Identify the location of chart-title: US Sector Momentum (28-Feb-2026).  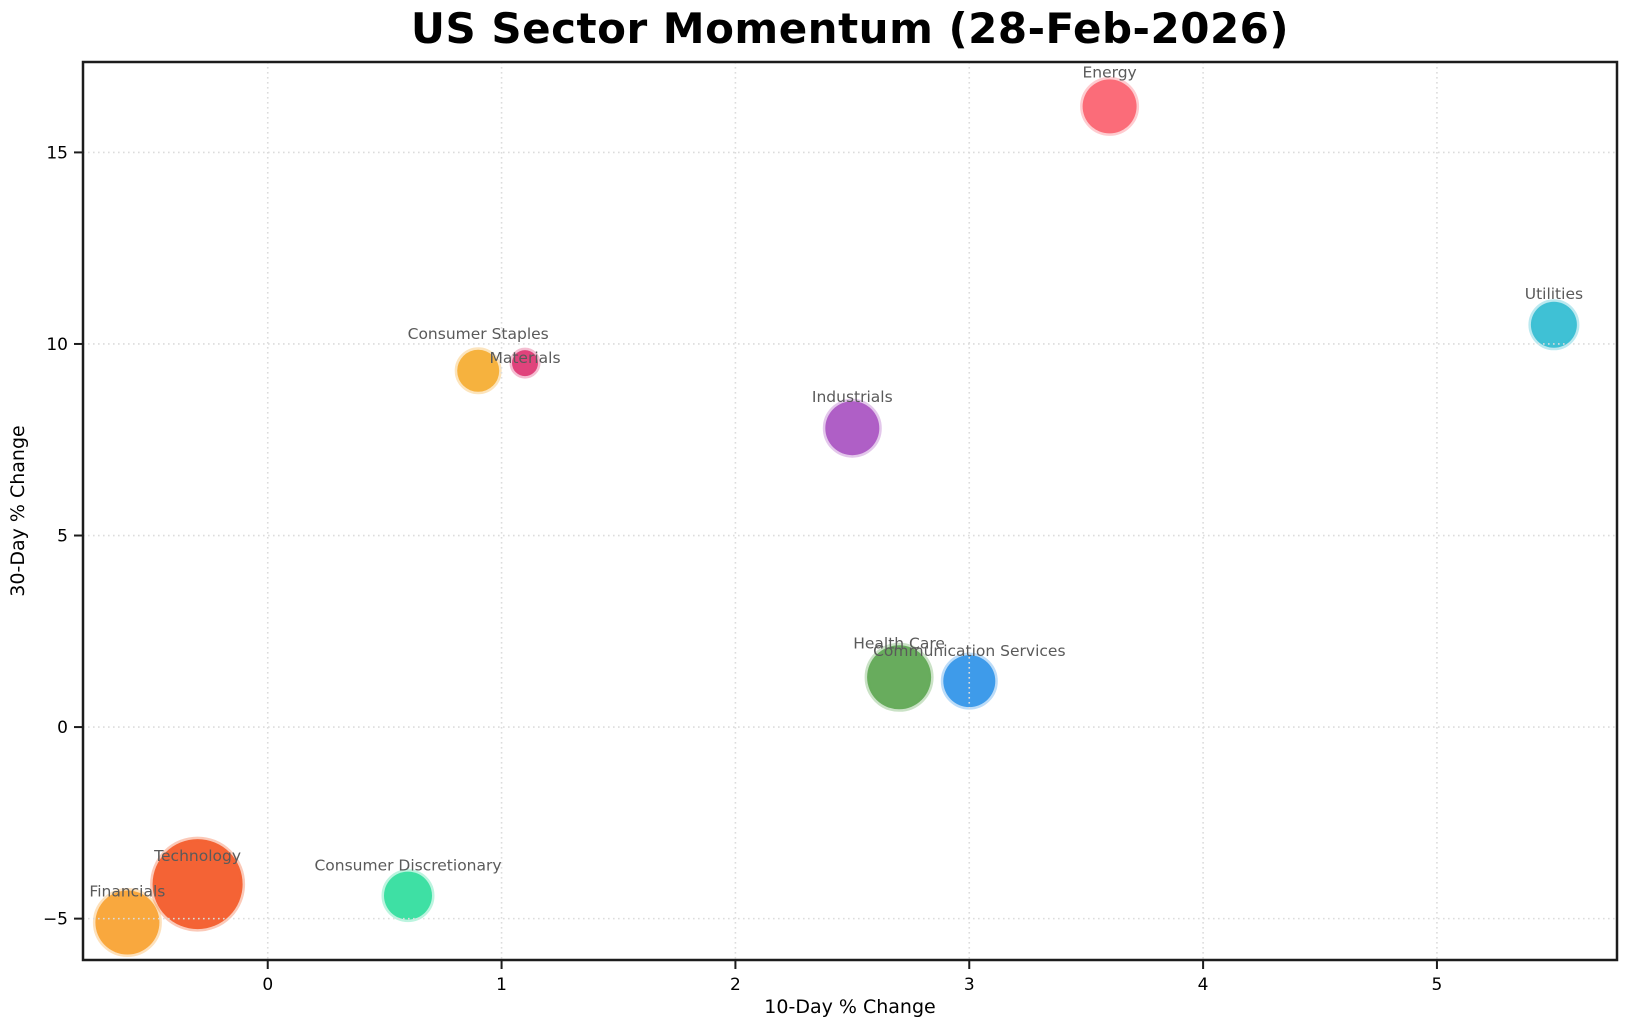
(850, 28).